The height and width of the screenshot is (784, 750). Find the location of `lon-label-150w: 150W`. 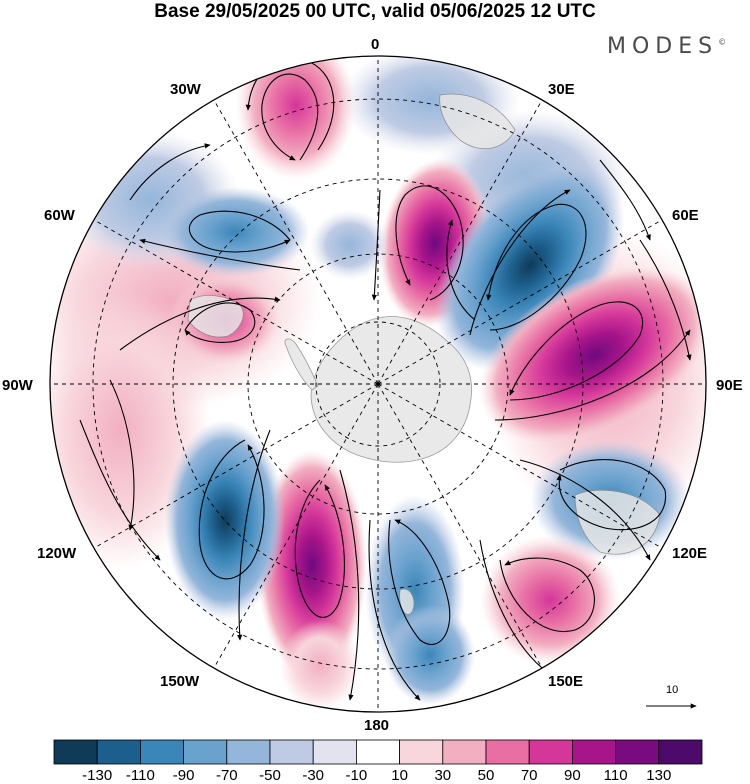

lon-label-150w: 150W is located at coordinates (180, 681).